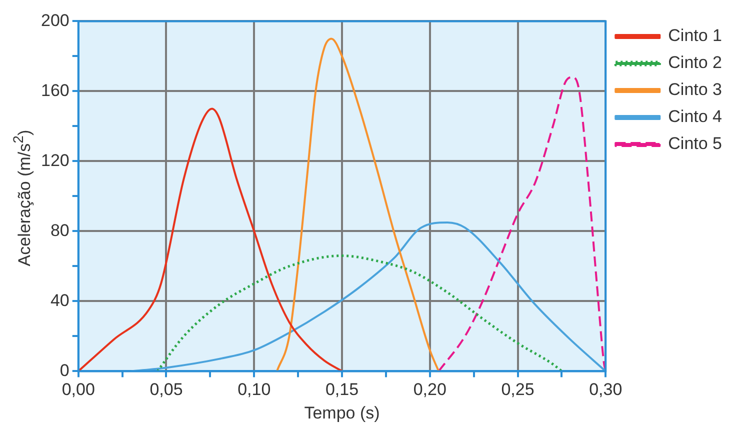 This screenshot has width=750, height=432. Describe the element at coordinates (342, 390) in the screenshot. I see `x-tick-label: 0,15` at that location.